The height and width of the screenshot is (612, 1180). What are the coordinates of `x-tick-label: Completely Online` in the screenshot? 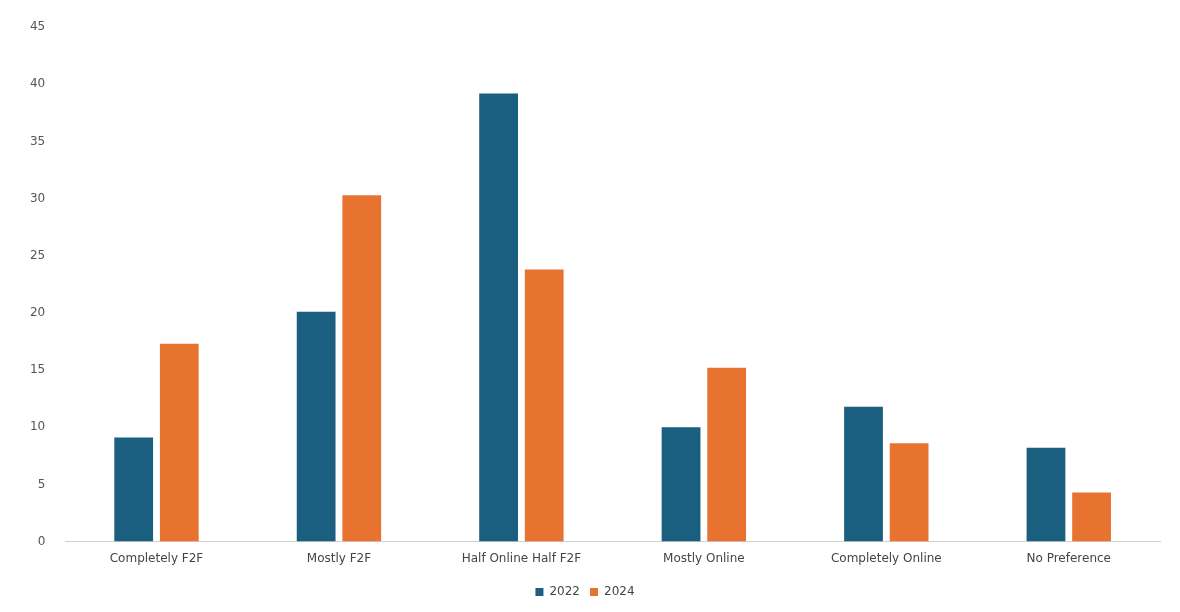 It's located at (886, 557).